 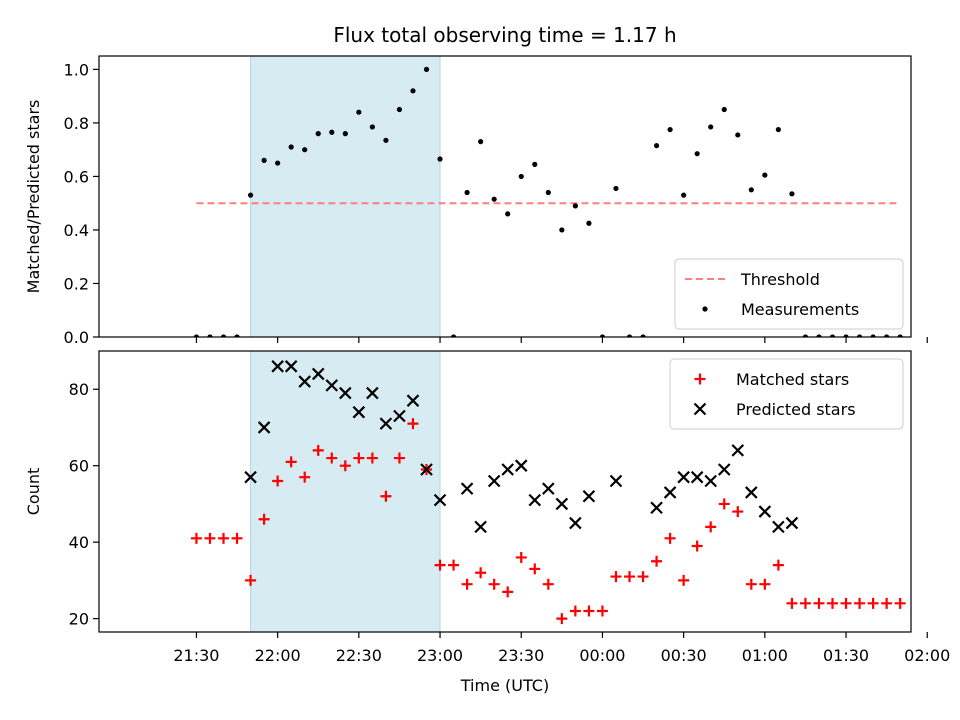 What do you see at coordinates (684, 655) in the screenshot?
I see `x-tick-label: 00:30` at bounding box center [684, 655].